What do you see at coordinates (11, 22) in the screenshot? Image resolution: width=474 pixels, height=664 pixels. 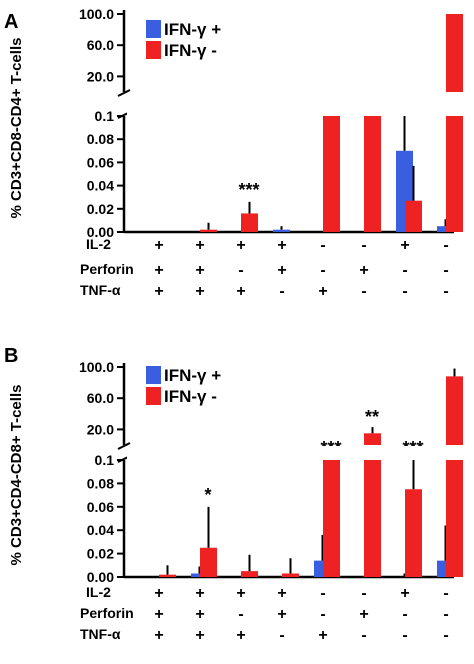 I see `panel-letter-a: A` at bounding box center [11, 22].